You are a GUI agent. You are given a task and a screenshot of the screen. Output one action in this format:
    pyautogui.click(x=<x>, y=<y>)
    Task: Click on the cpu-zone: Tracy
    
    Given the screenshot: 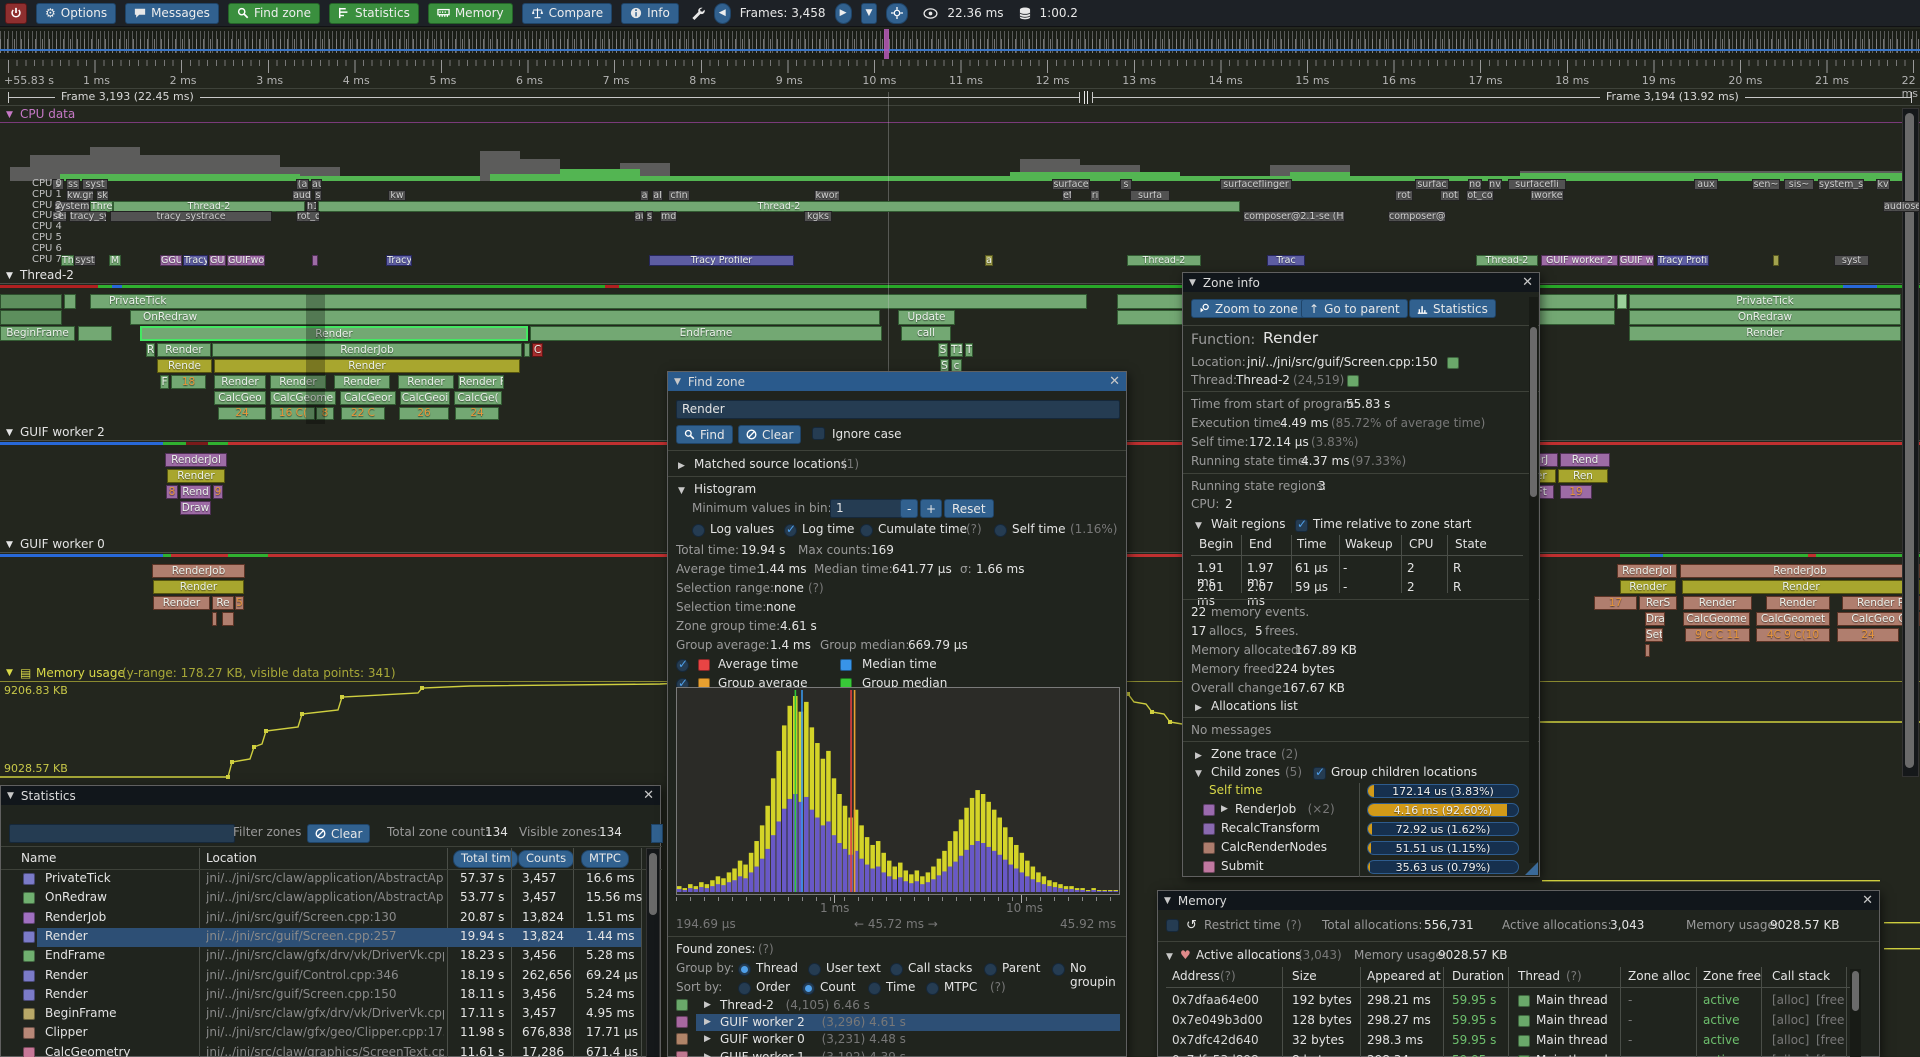 What is the action you would take?
    pyautogui.click(x=195, y=260)
    